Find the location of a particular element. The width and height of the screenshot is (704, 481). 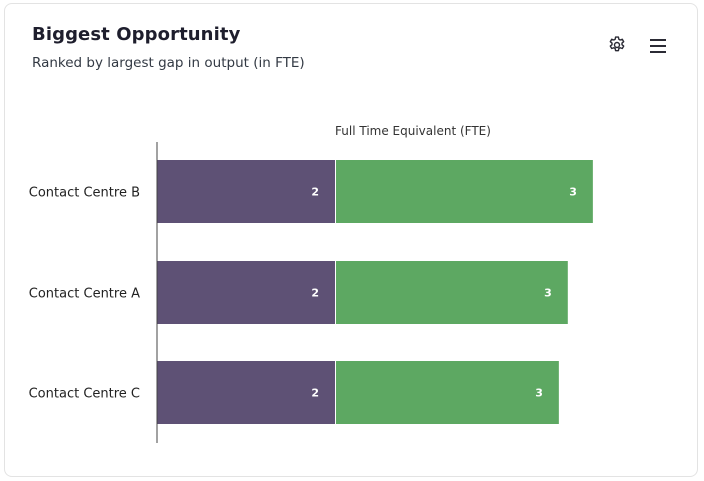

chart-subtitle: Ranked by largest gap in output (in FTE) is located at coordinates (168, 63).